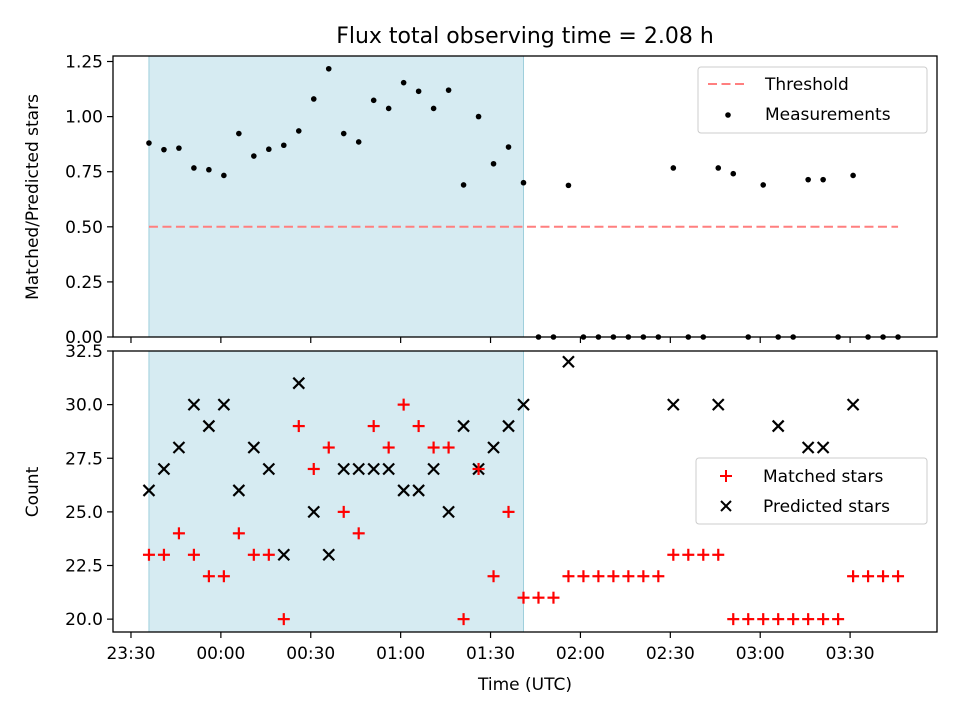  I want to click on bottom-y-tick-label: 22.5, so click(84, 567).